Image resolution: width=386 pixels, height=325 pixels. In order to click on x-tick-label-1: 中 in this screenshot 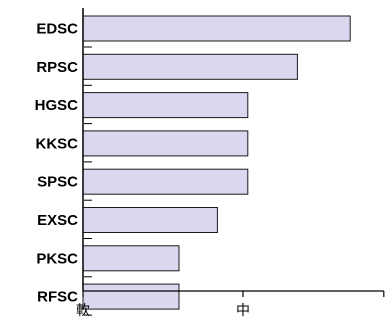, I will do `click(243, 311)`.